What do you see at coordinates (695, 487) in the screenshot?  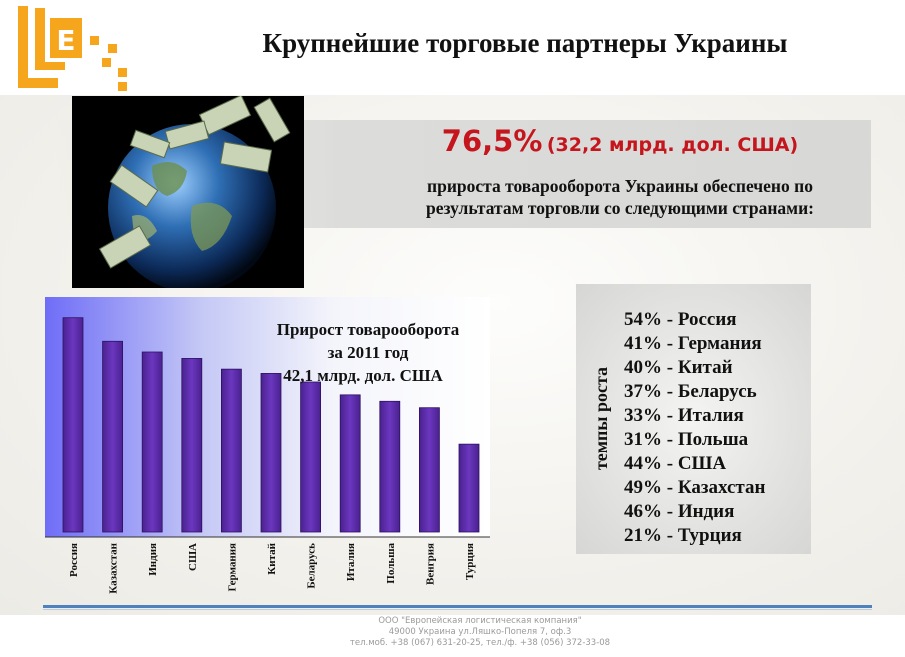 I see `list-item: 49% - Казахстан` at bounding box center [695, 487].